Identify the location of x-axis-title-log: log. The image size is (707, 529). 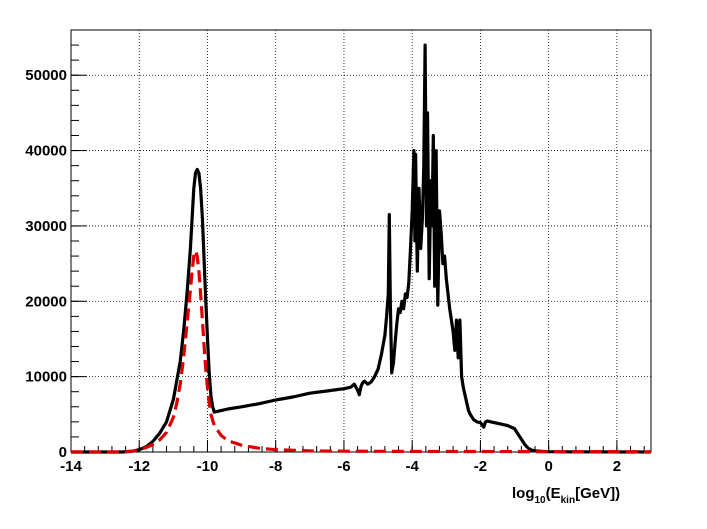
(523, 493).